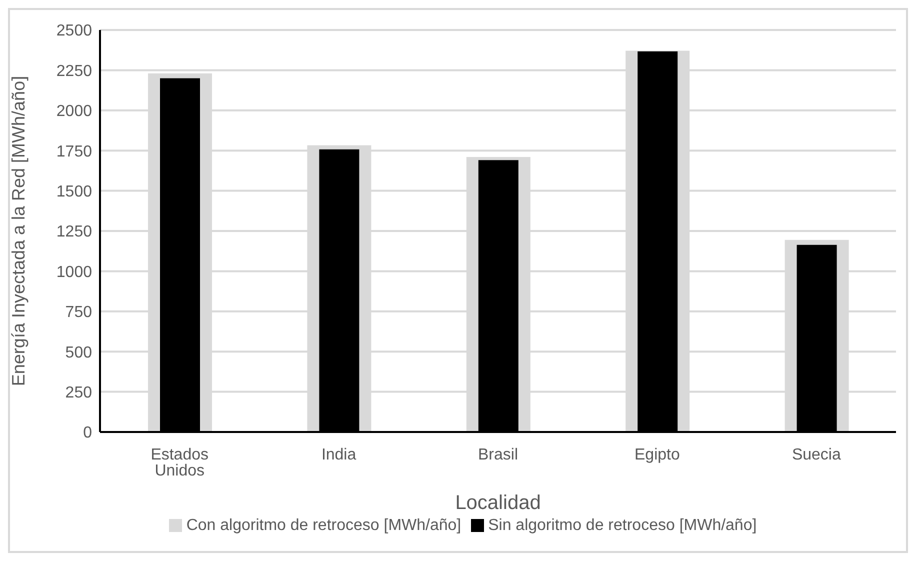 The image size is (920, 565). I want to click on y-tick-label: 2250, so click(74, 71).